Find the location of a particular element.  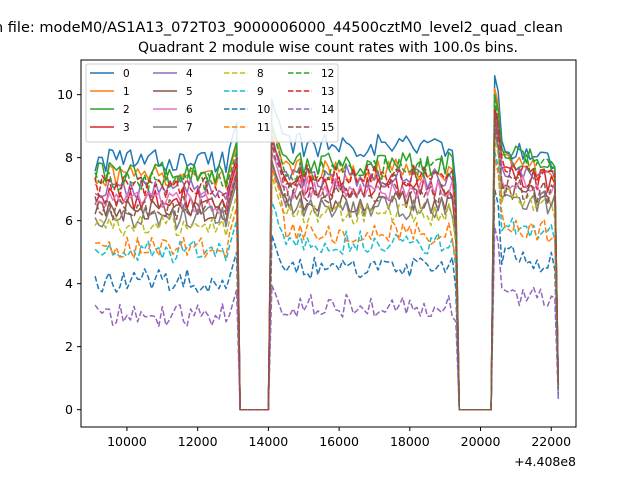

legend-label-7: 7 is located at coordinates (189, 128).